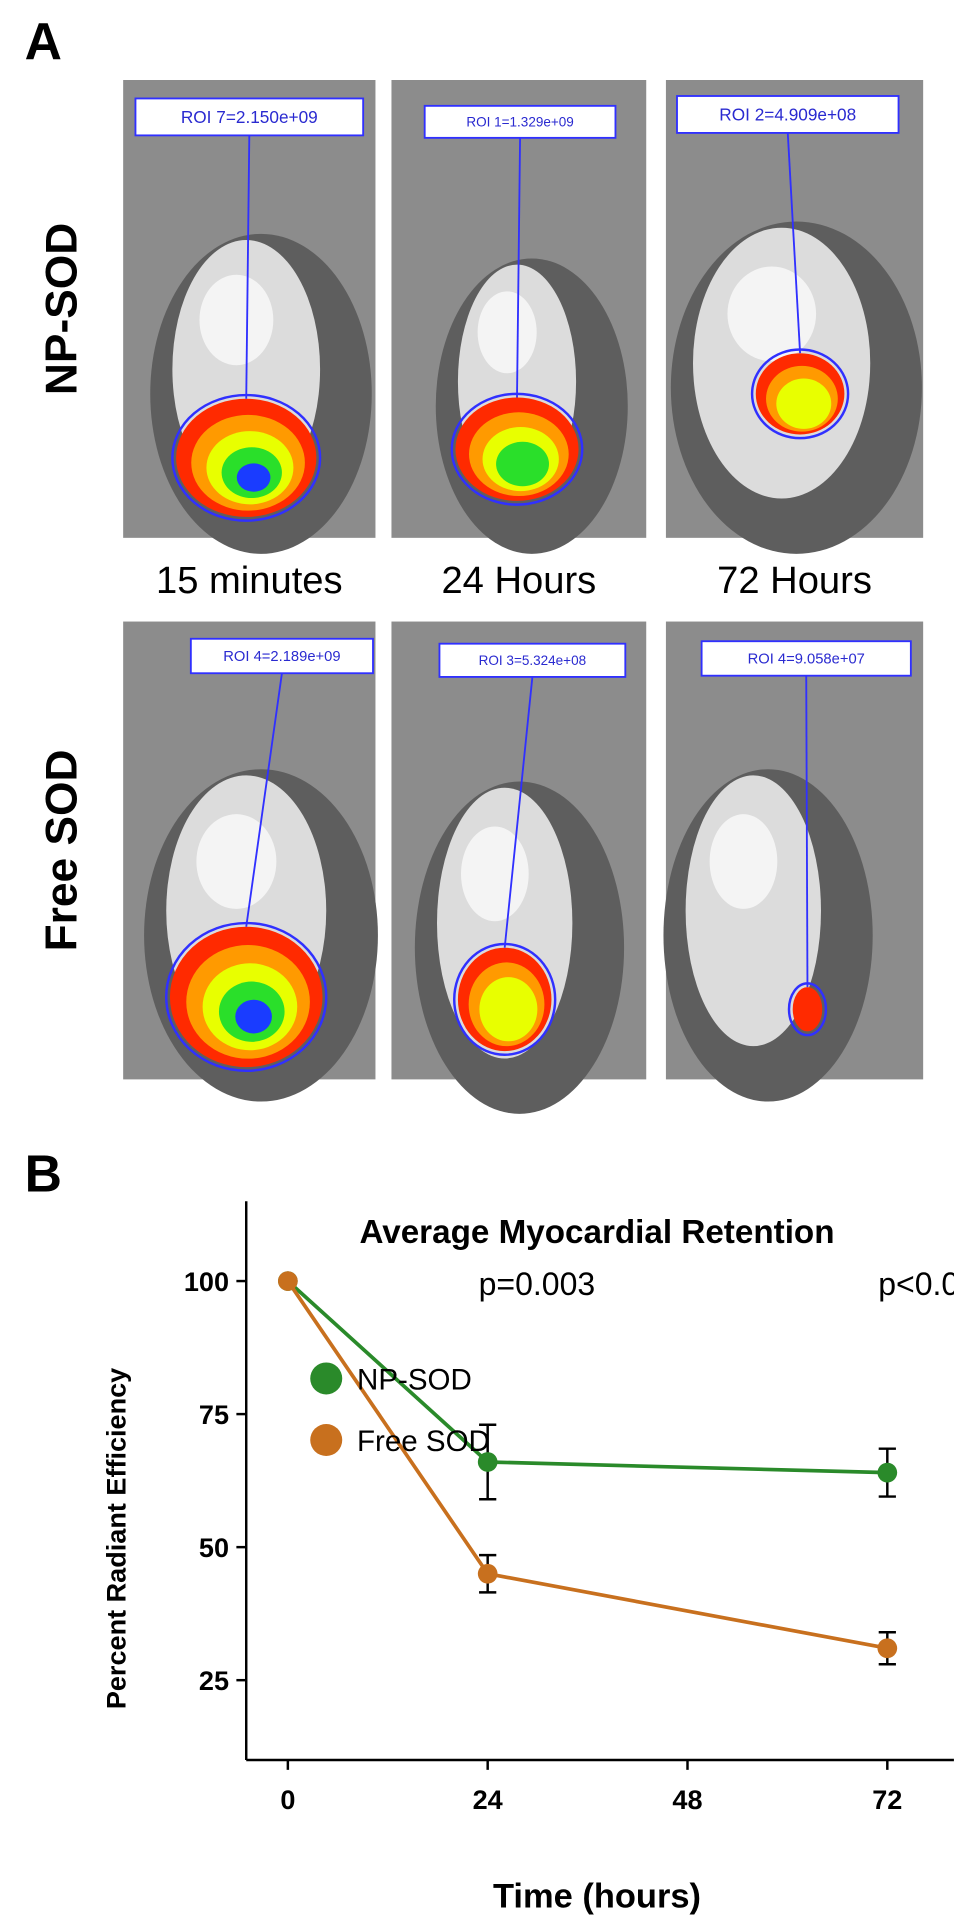  I want to click on x-axis-title: Time (hours), so click(597, 1897).